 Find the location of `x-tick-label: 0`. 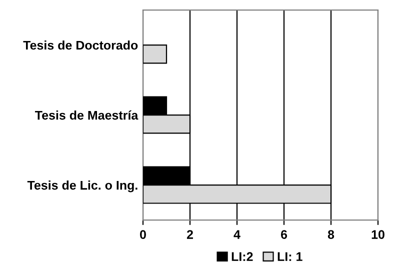

x-tick-label: 0 is located at coordinates (143, 234).